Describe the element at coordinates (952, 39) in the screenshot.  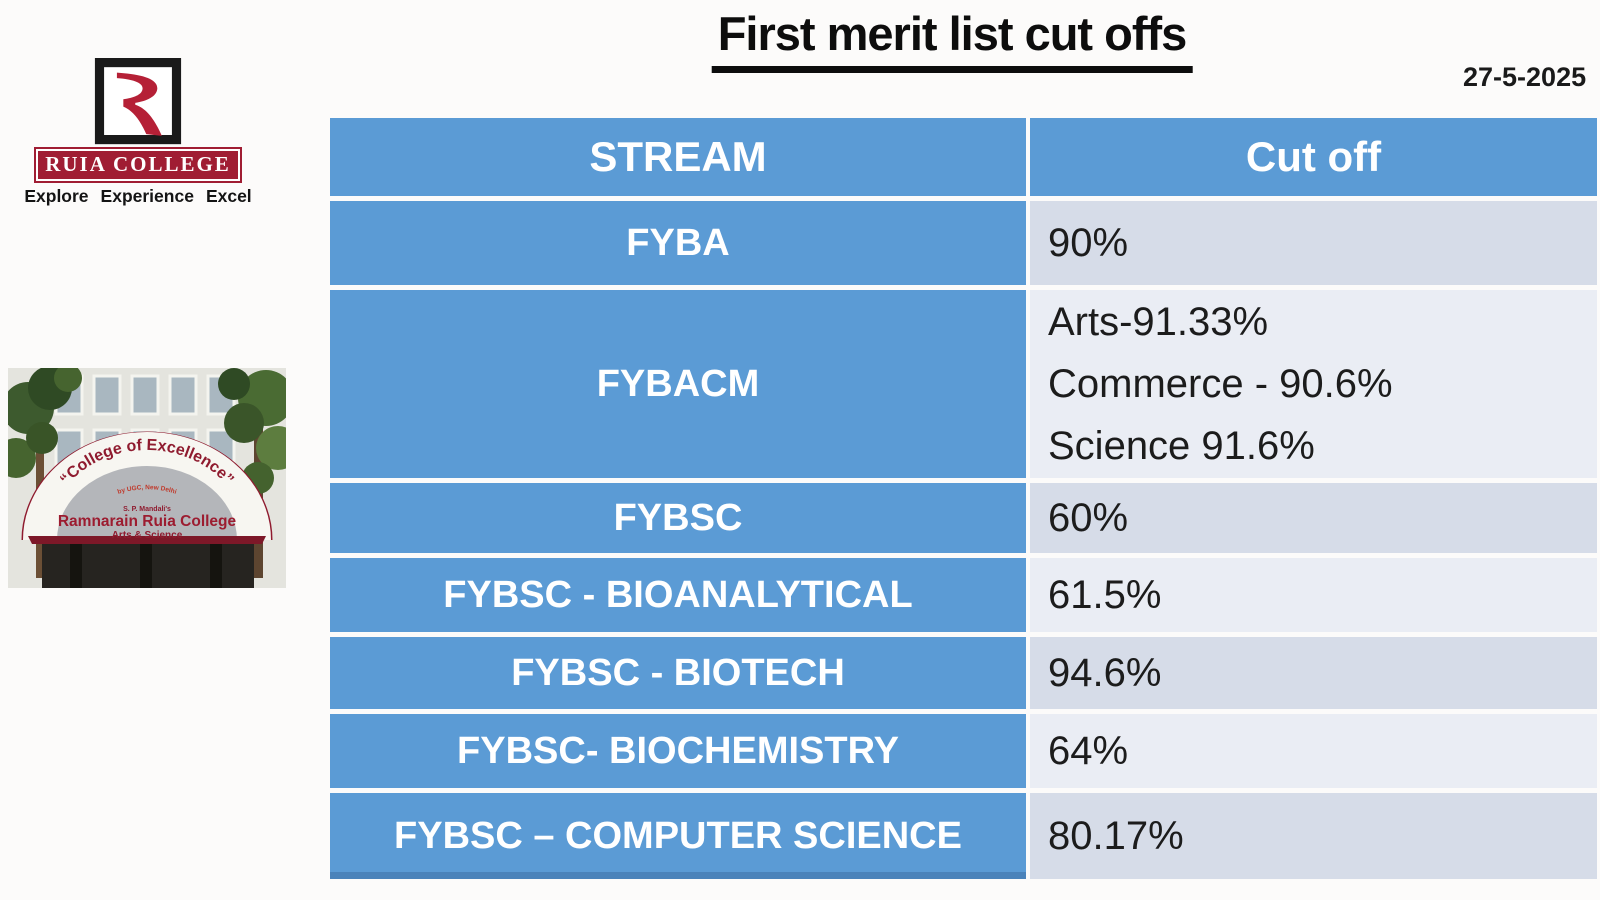
I see `page-title: First merit list cut offs` at that location.